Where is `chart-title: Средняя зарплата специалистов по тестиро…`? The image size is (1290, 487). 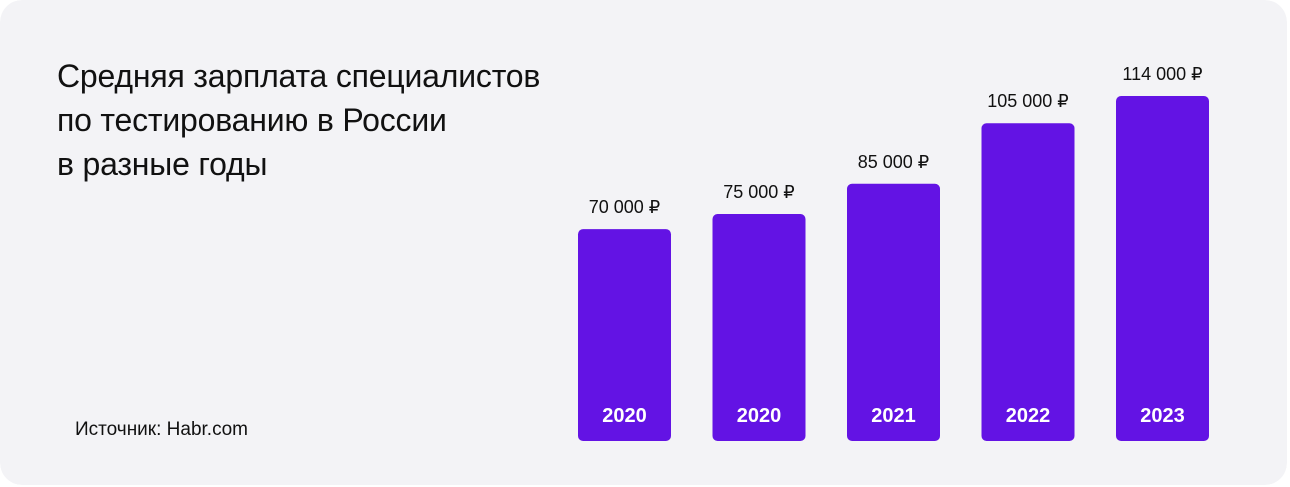 chart-title: Средняя зарплата специалистов по тестиро… is located at coordinates (337, 120).